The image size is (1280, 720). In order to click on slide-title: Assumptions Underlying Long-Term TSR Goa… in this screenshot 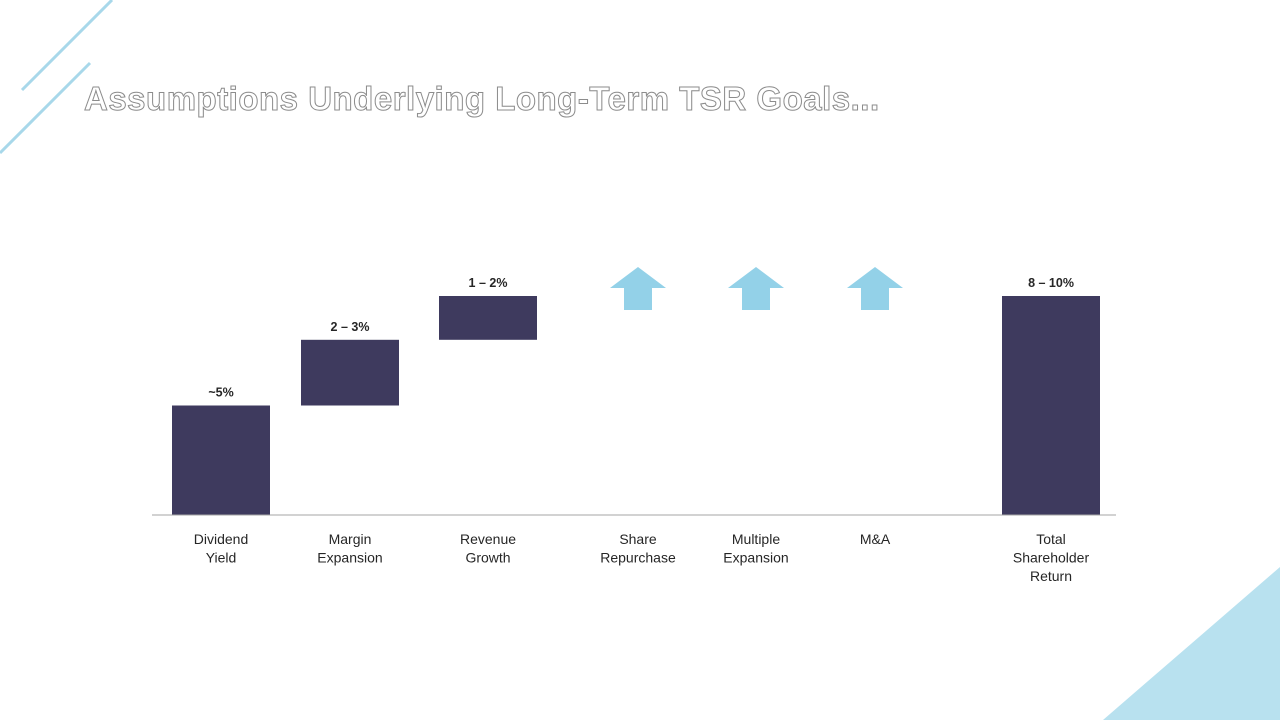, I will do `click(482, 99)`.